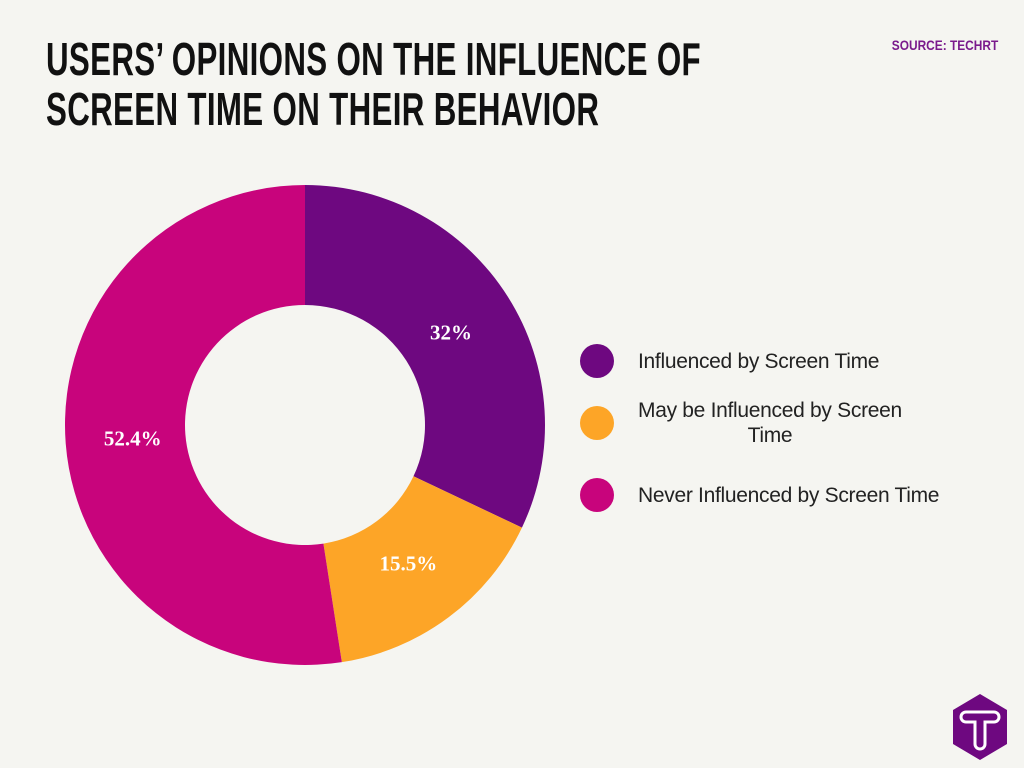 The height and width of the screenshot is (768, 1024). What do you see at coordinates (944, 45) in the screenshot?
I see `source-label: SOURCE: TECHRT` at bounding box center [944, 45].